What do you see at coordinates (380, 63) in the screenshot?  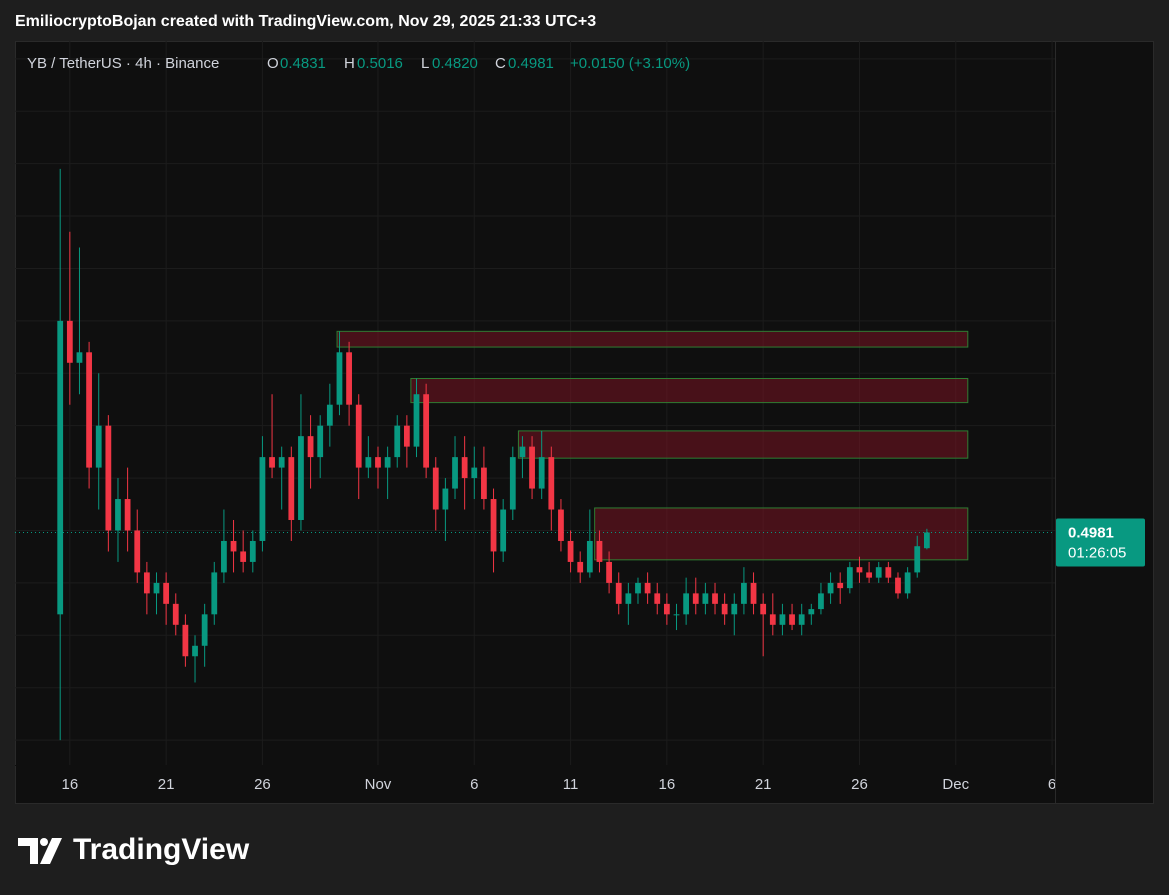 I see `legend-value: 0.5016` at bounding box center [380, 63].